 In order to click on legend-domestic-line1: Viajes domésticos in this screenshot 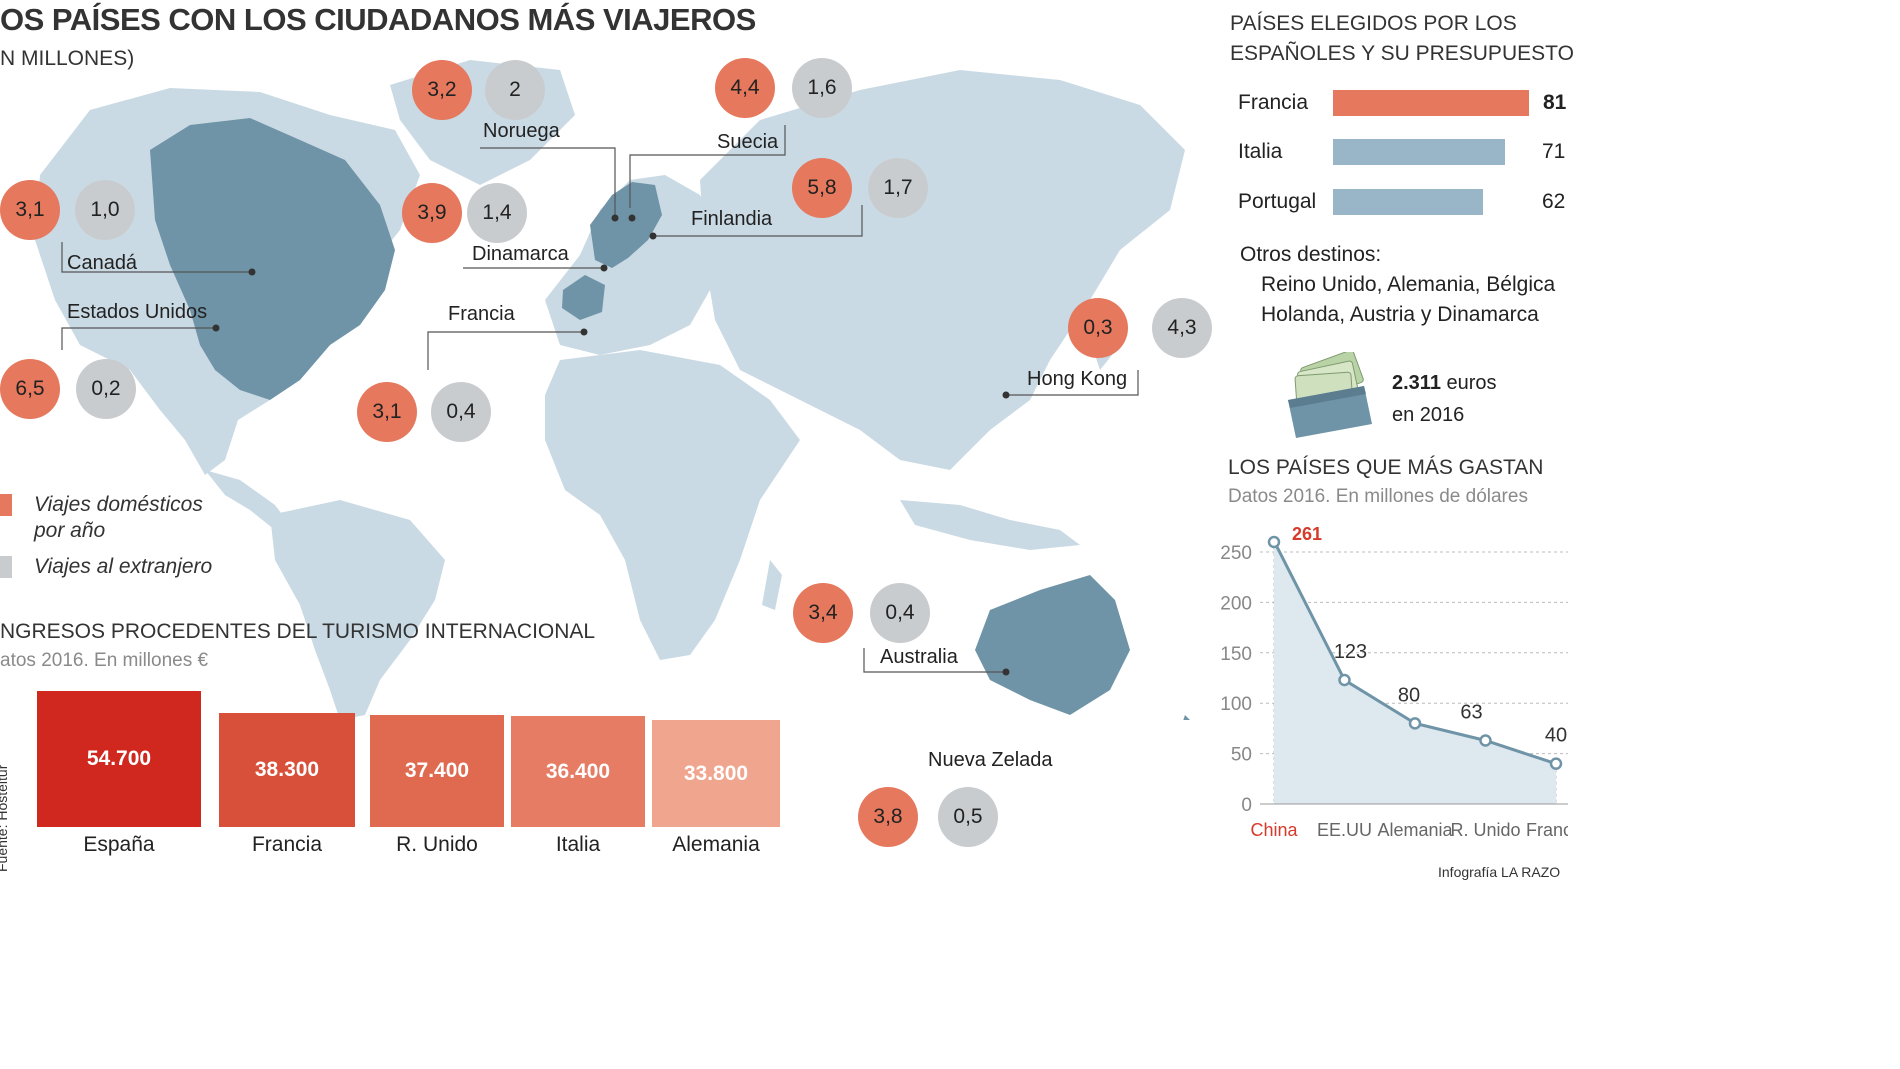, I will do `click(118, 504)`.